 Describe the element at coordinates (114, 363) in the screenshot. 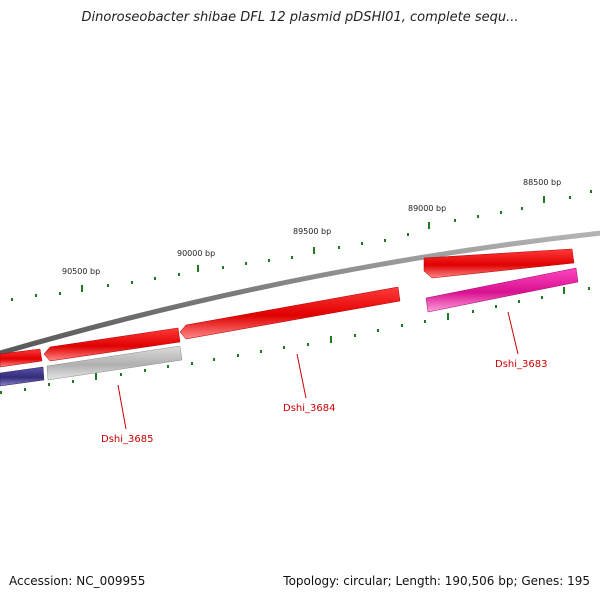

I see `gene-block-grey` at that location.